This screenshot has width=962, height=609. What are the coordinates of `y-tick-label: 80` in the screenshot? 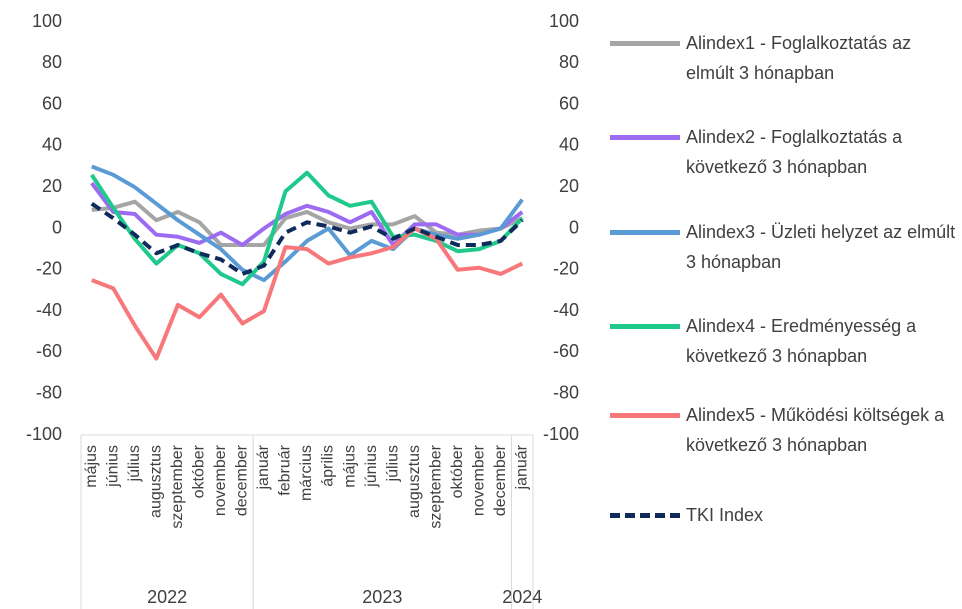 It's located at (52, 62).